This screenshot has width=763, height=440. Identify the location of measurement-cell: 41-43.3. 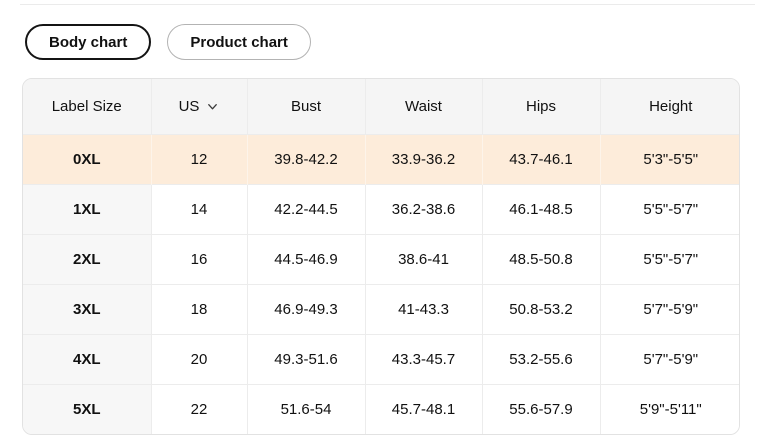
(424, 309).